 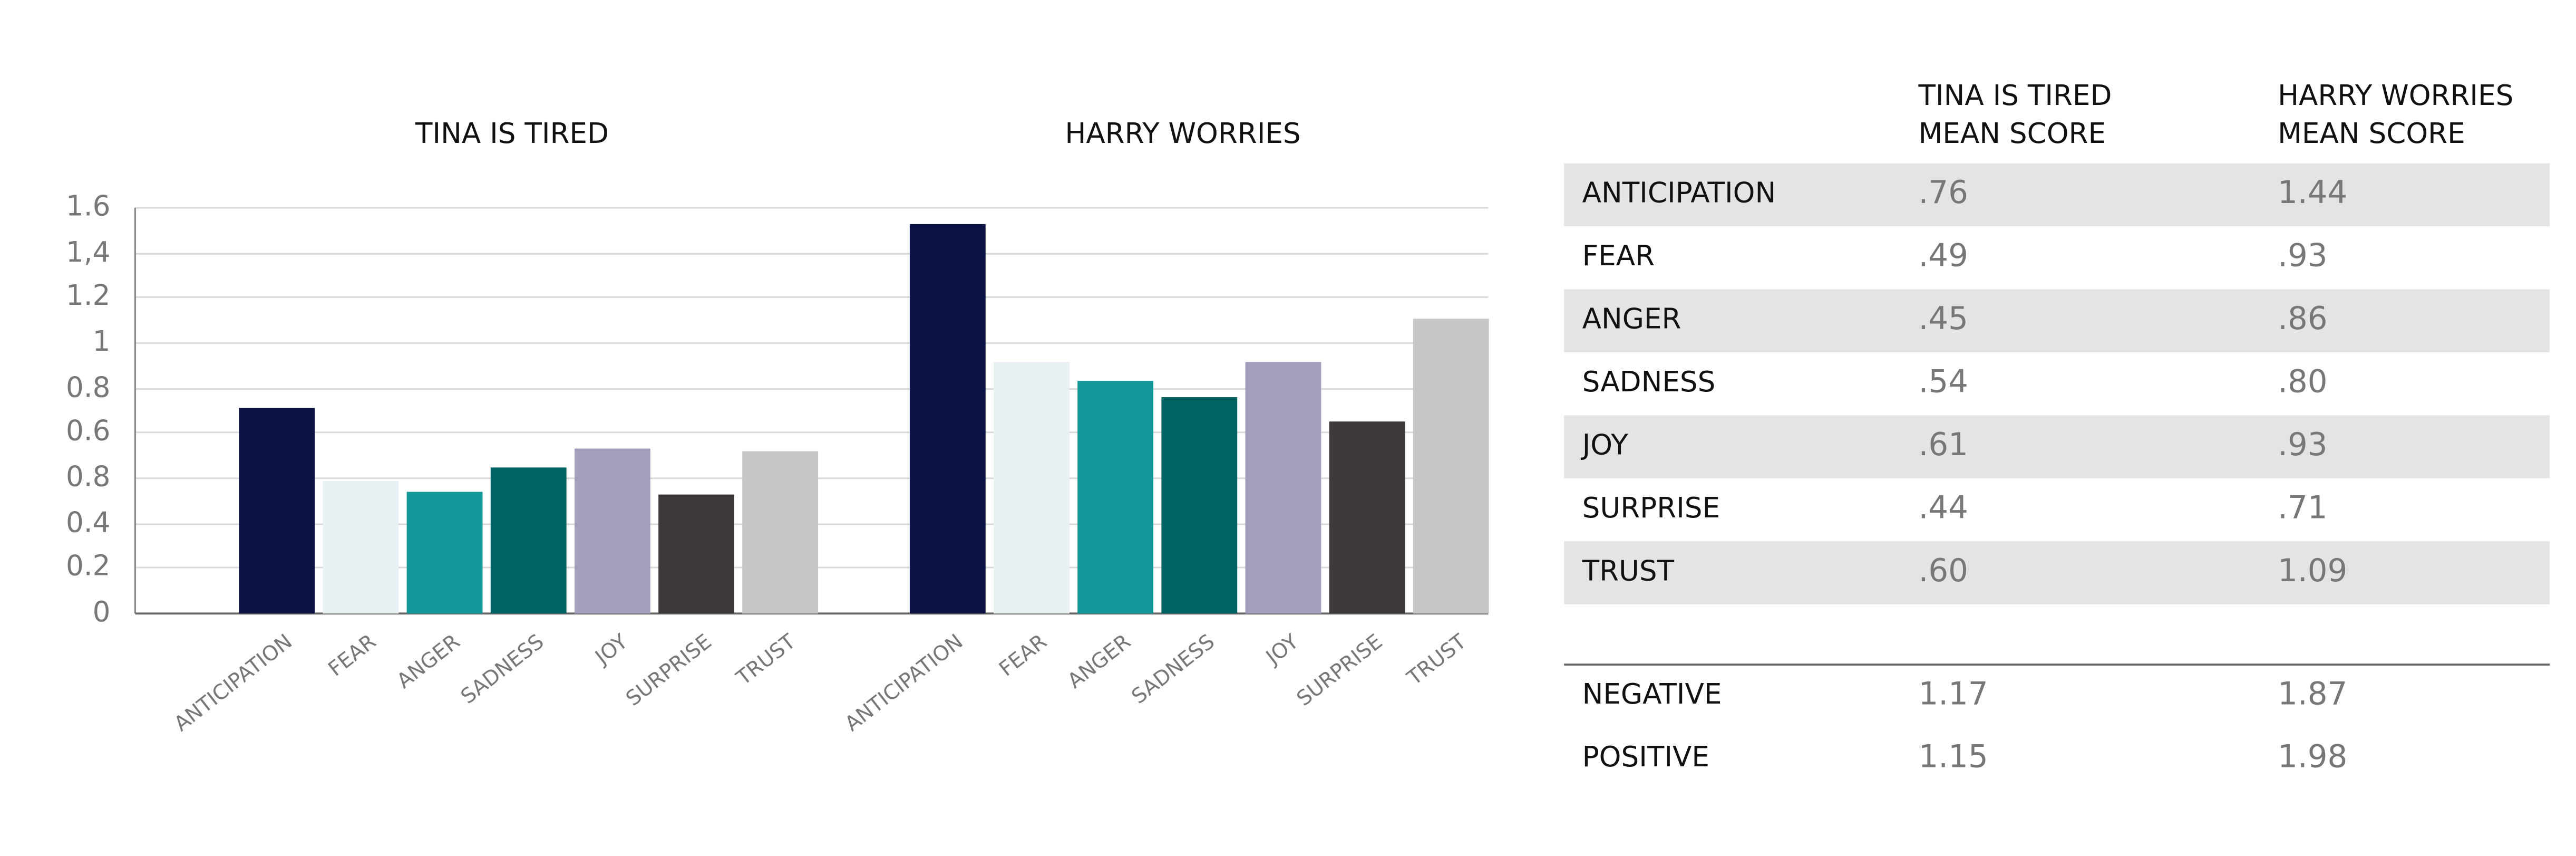 I want to click on cell-value: 1.44, so click(x=2312, y=193).